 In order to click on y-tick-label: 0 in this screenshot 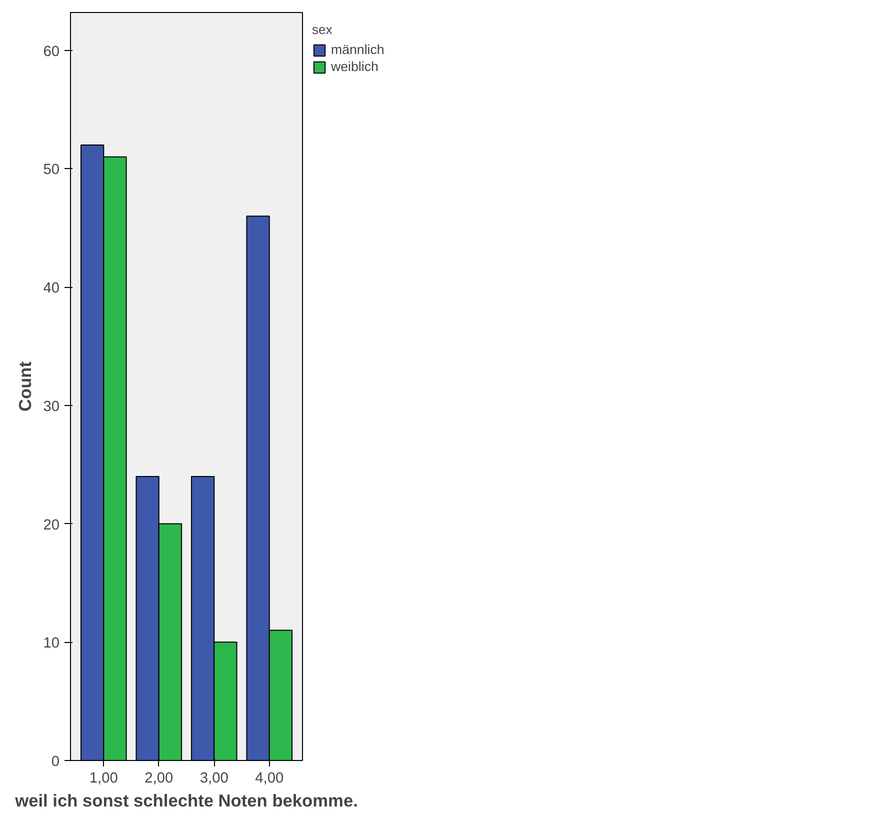, I will do `click(55, 762)`.